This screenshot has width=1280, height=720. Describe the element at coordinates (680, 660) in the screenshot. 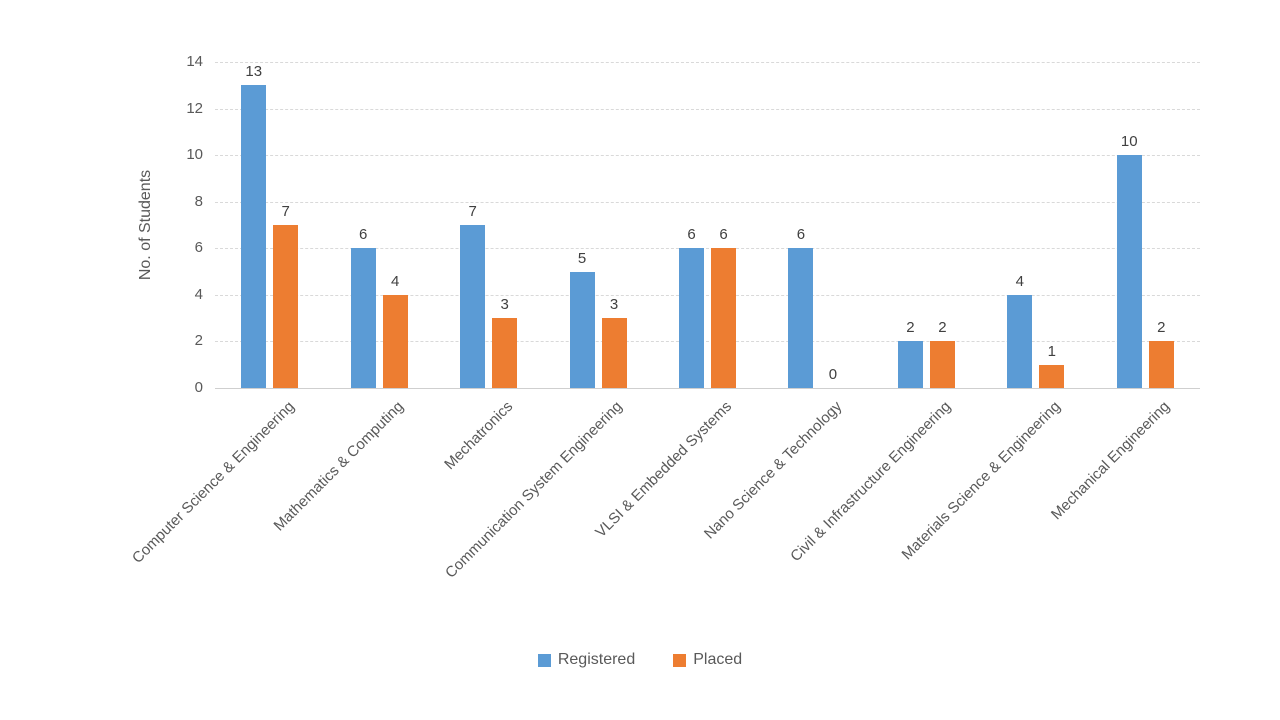

I see `legend-swatch-placed` at that location.